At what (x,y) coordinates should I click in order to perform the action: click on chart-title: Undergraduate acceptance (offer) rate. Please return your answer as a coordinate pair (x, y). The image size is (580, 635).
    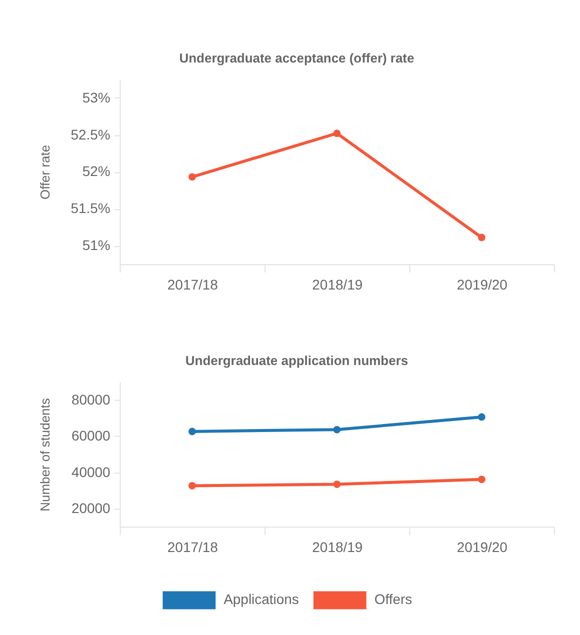
    Looking at the image, I should click on (296, 58).